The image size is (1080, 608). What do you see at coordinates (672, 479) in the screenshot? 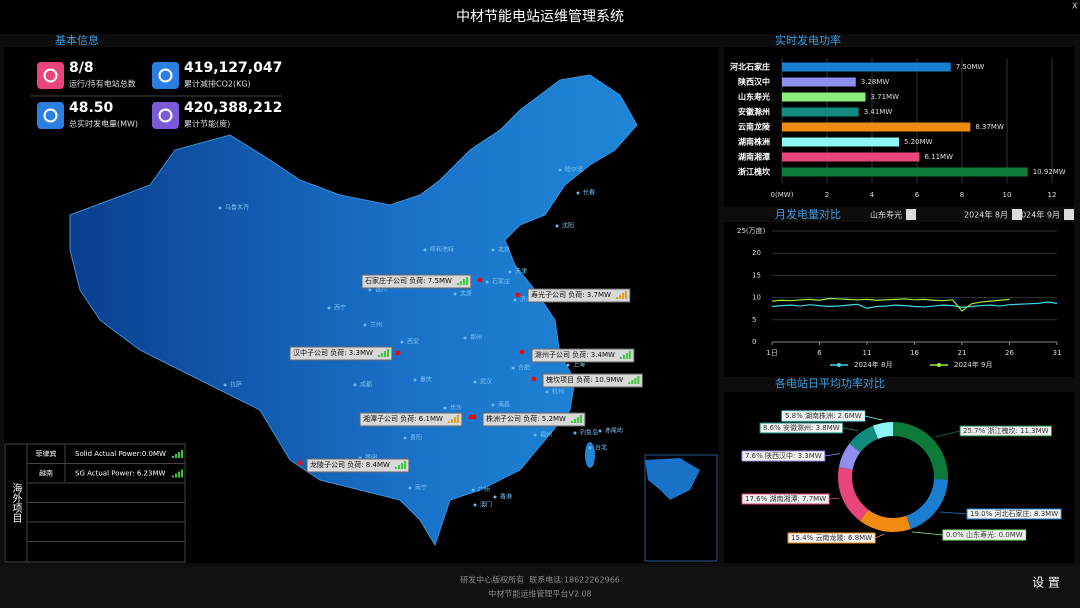
I see `inset-shape` at bounding box center [672, 479].